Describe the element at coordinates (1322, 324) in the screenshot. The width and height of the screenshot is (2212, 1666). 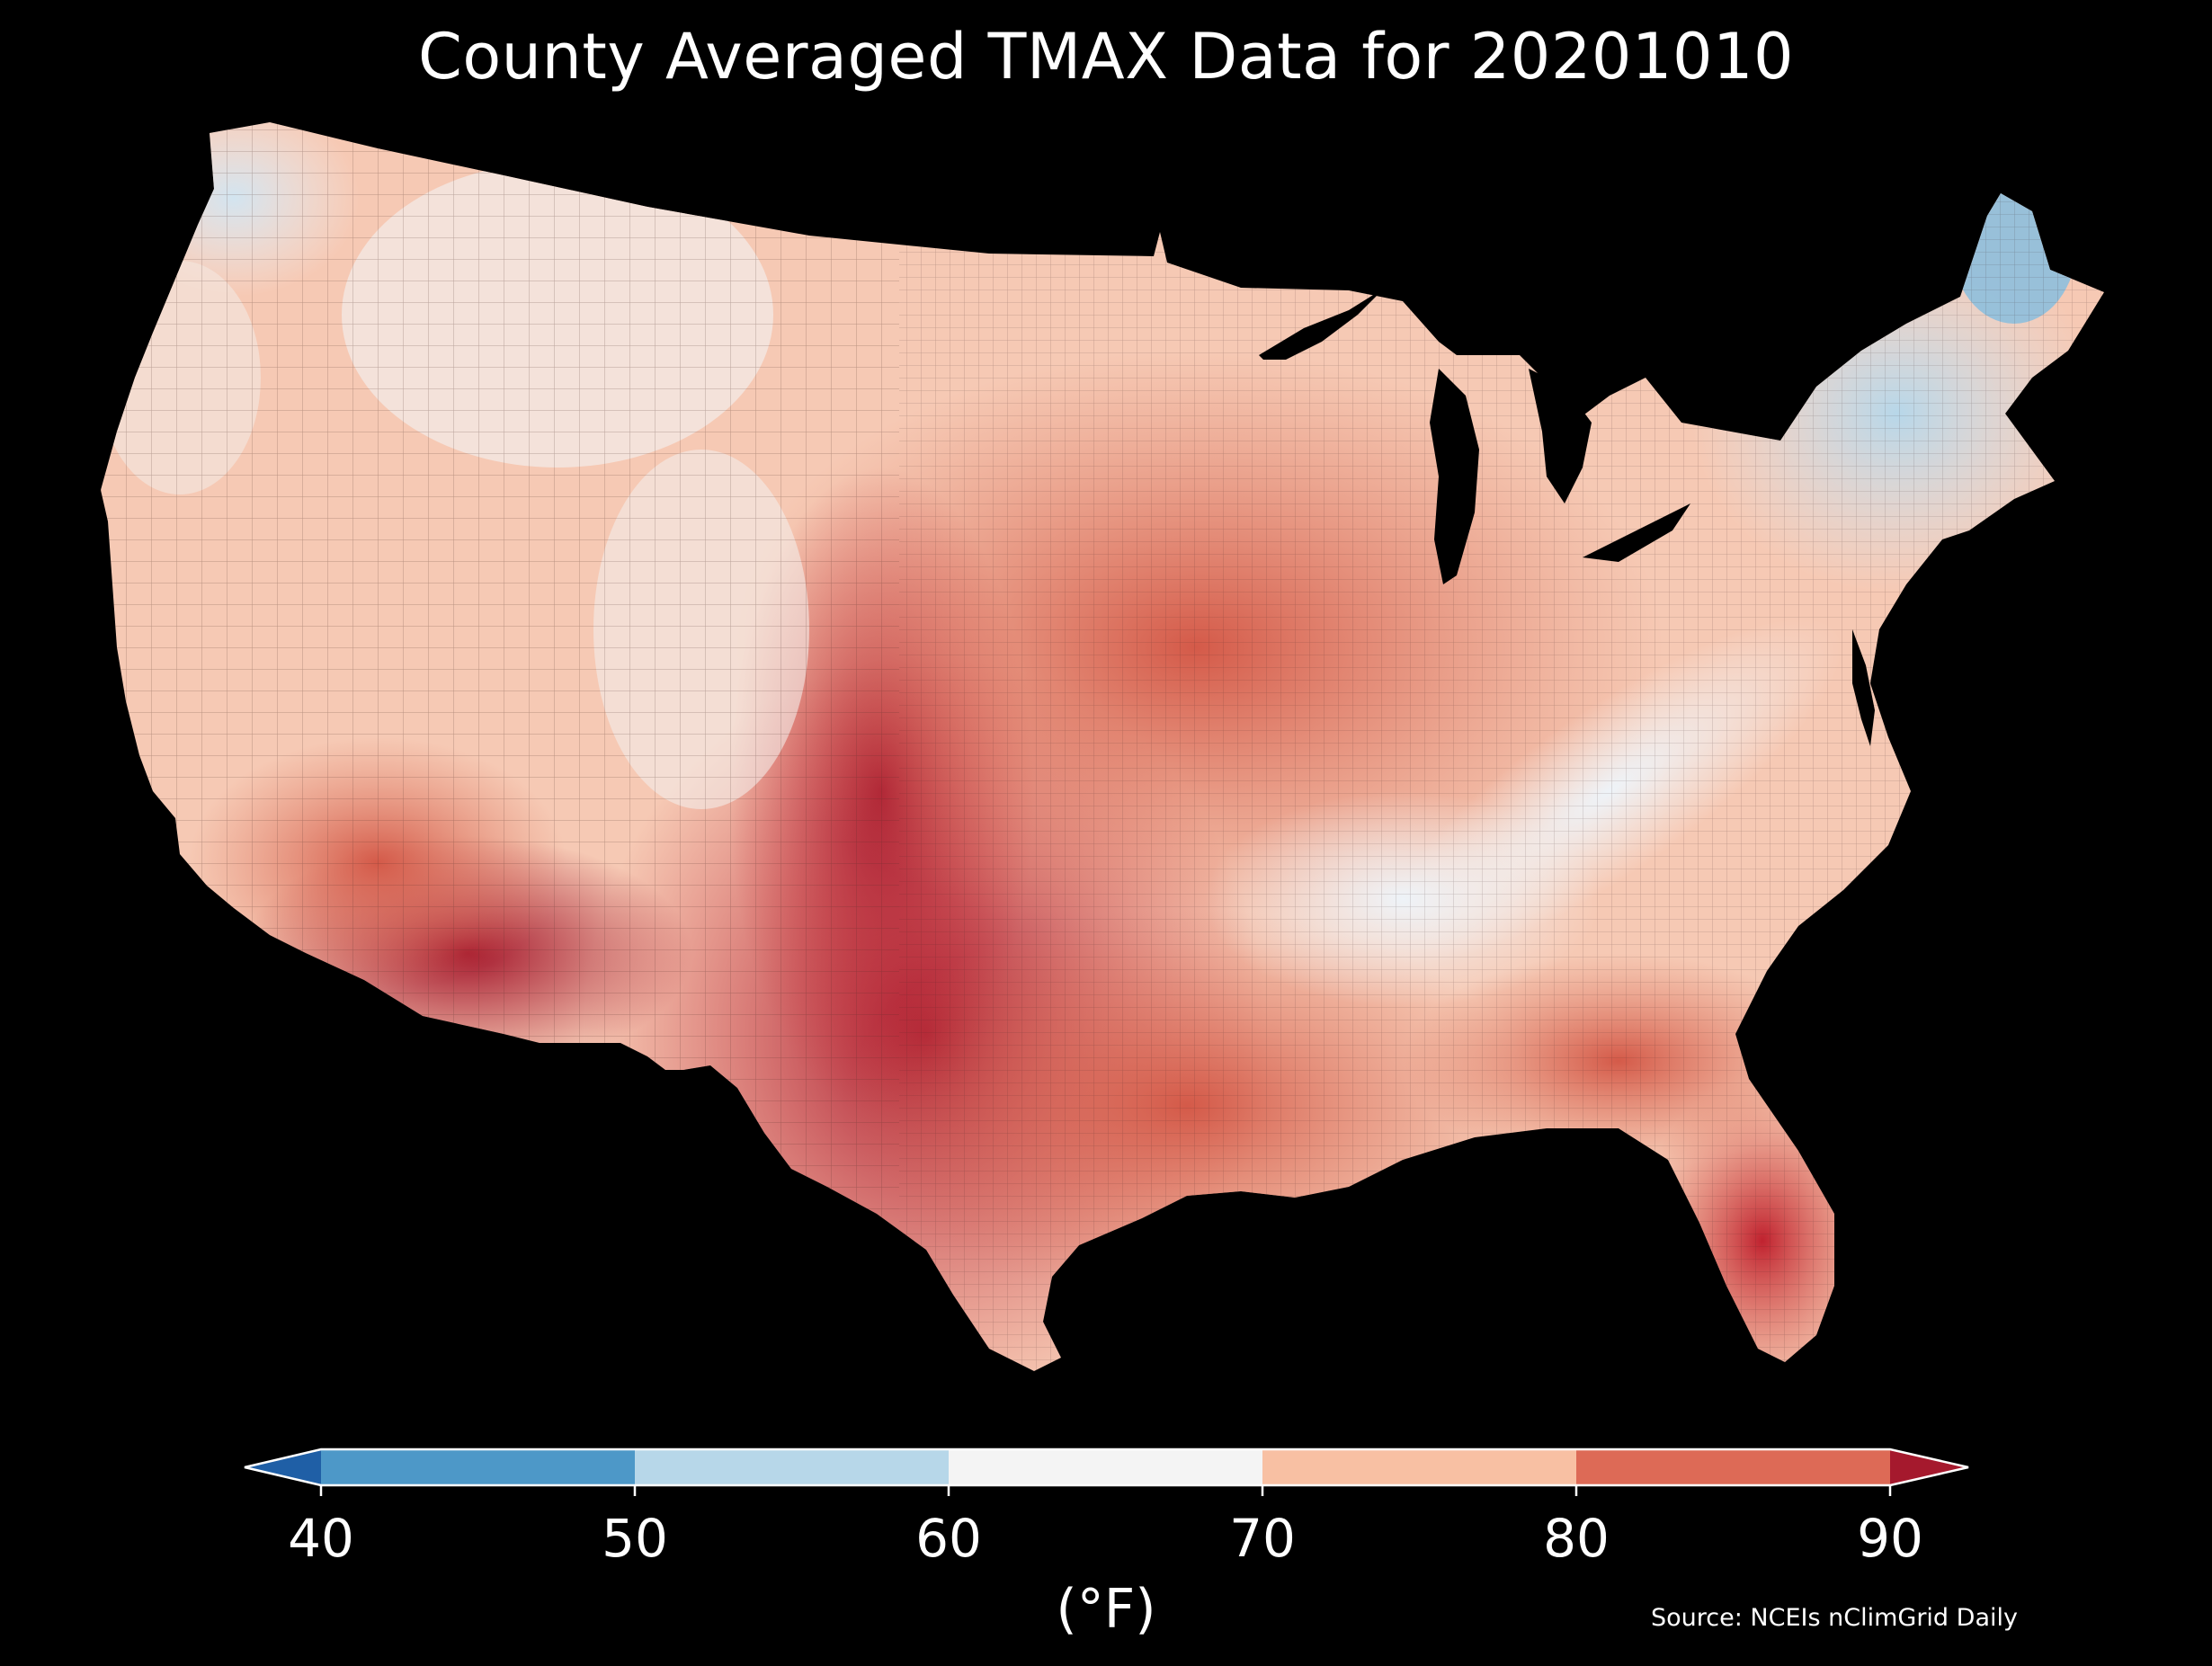
I see `lake-superior` at that location.